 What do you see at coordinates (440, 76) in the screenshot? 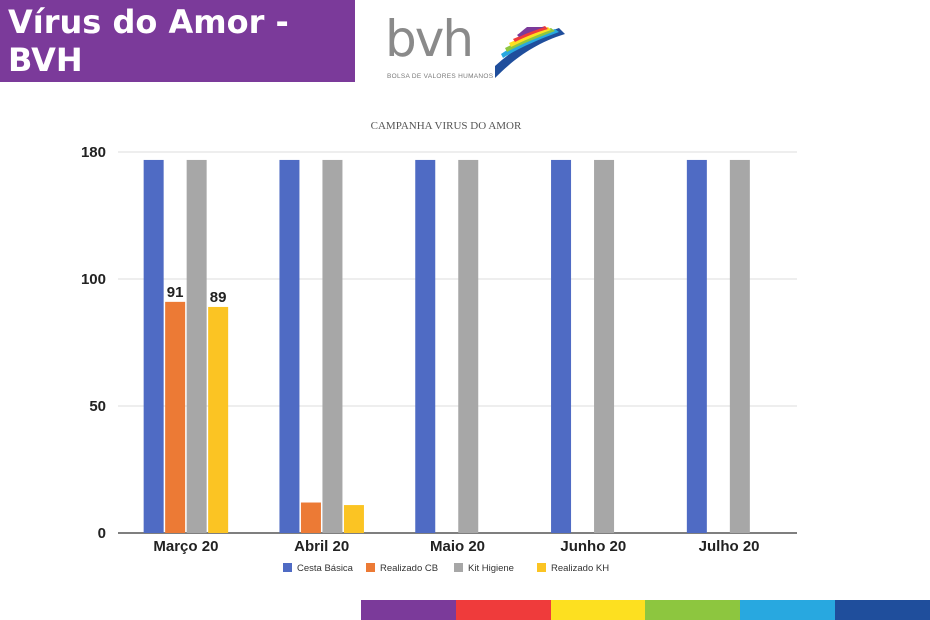
I see `logo-subtitle: BOLSA DE VALORES HUMANOS` at bounding box center [440, 76].